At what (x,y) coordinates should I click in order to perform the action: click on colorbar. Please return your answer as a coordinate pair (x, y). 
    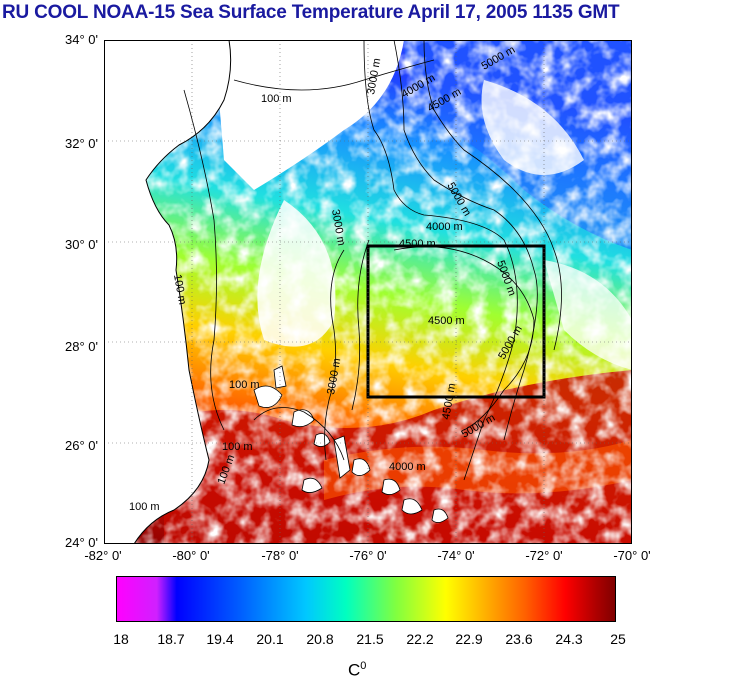
    Looking at the image, I should click on (366, 599).